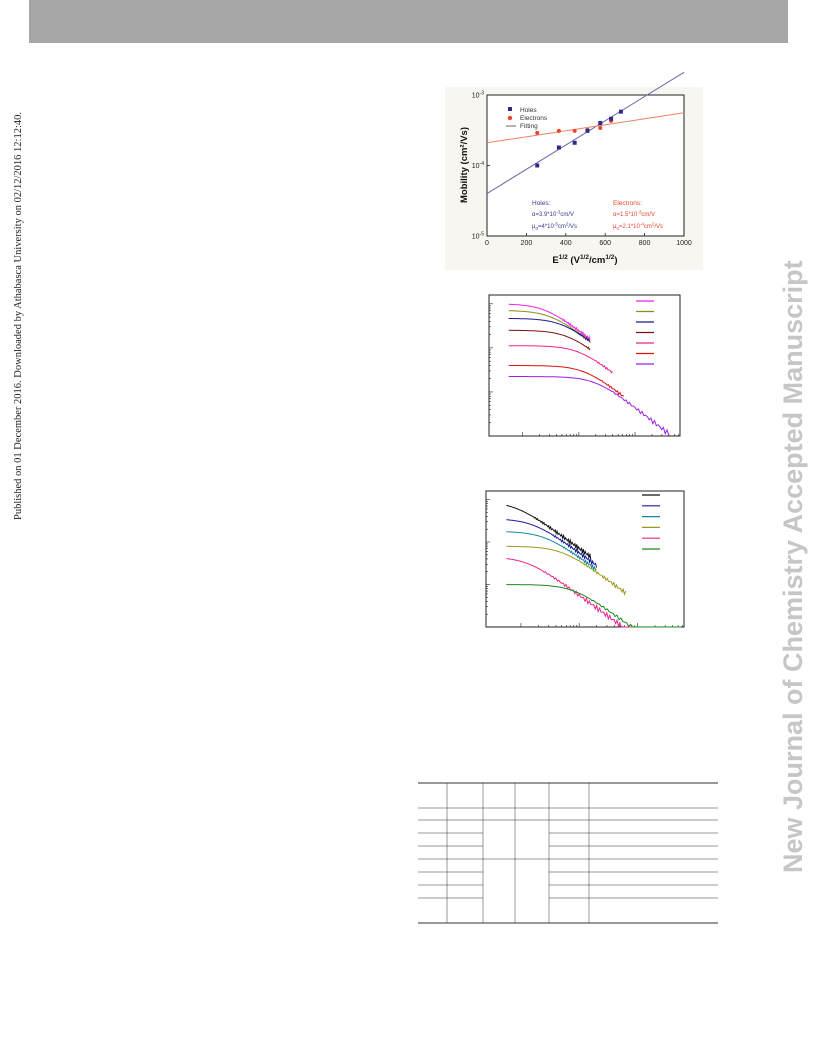 The height and width of the screenshot is (1056, 816). What do you see at coordinates (627, 203) in the screenshot?
I see `electrons-annotation-title: Electrons:` at bounding box center [627, 203].